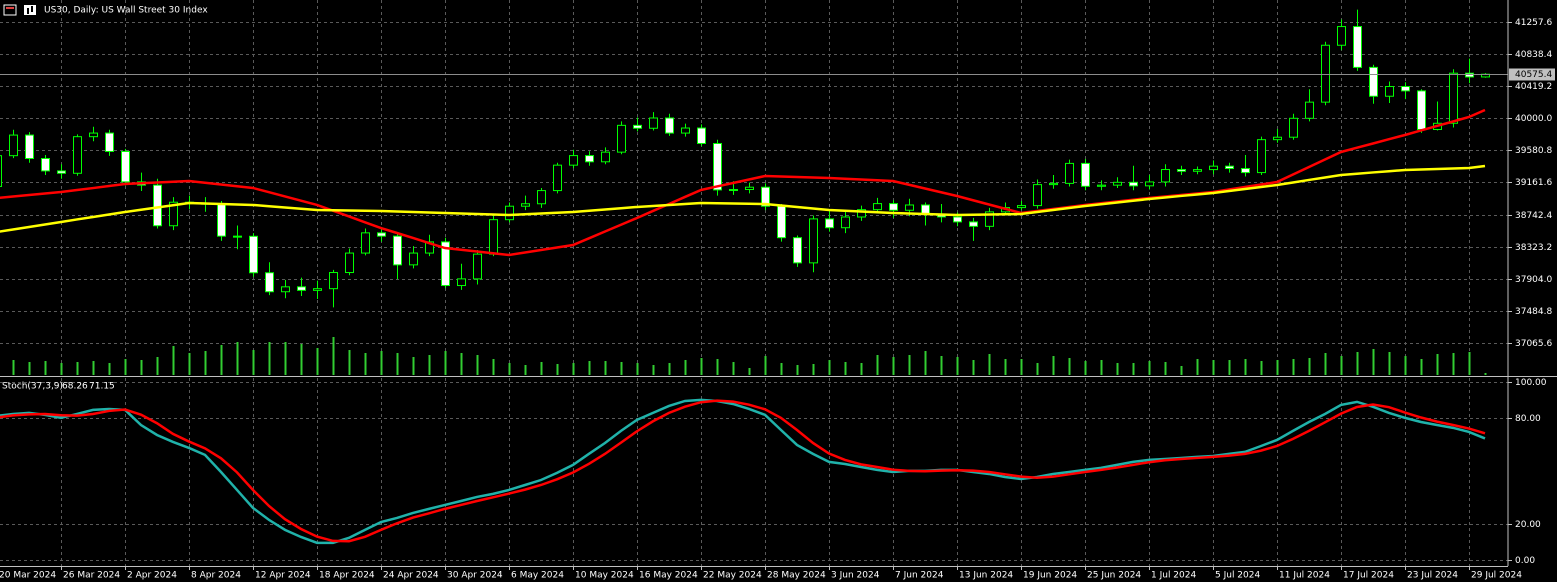 This screenshot has height=582, width=1557. Describe the element at coordinates (347, 576) in the screenshot. I see `x-tick-label: 18 Apr 2024` at that location.